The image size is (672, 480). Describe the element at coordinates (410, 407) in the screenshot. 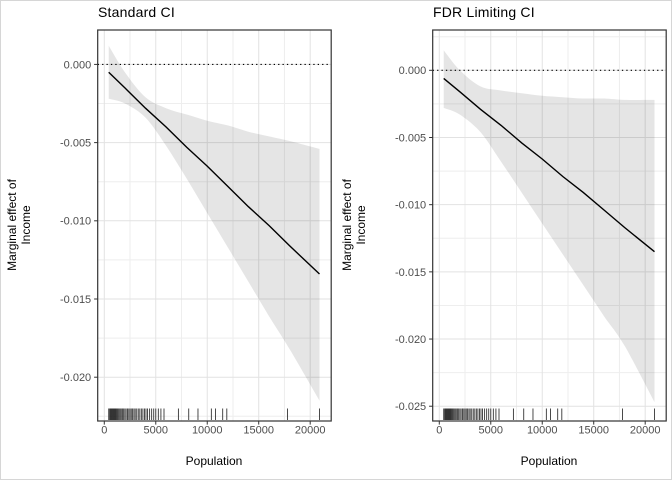

I see `y-tick-label: -0.025` at that location.